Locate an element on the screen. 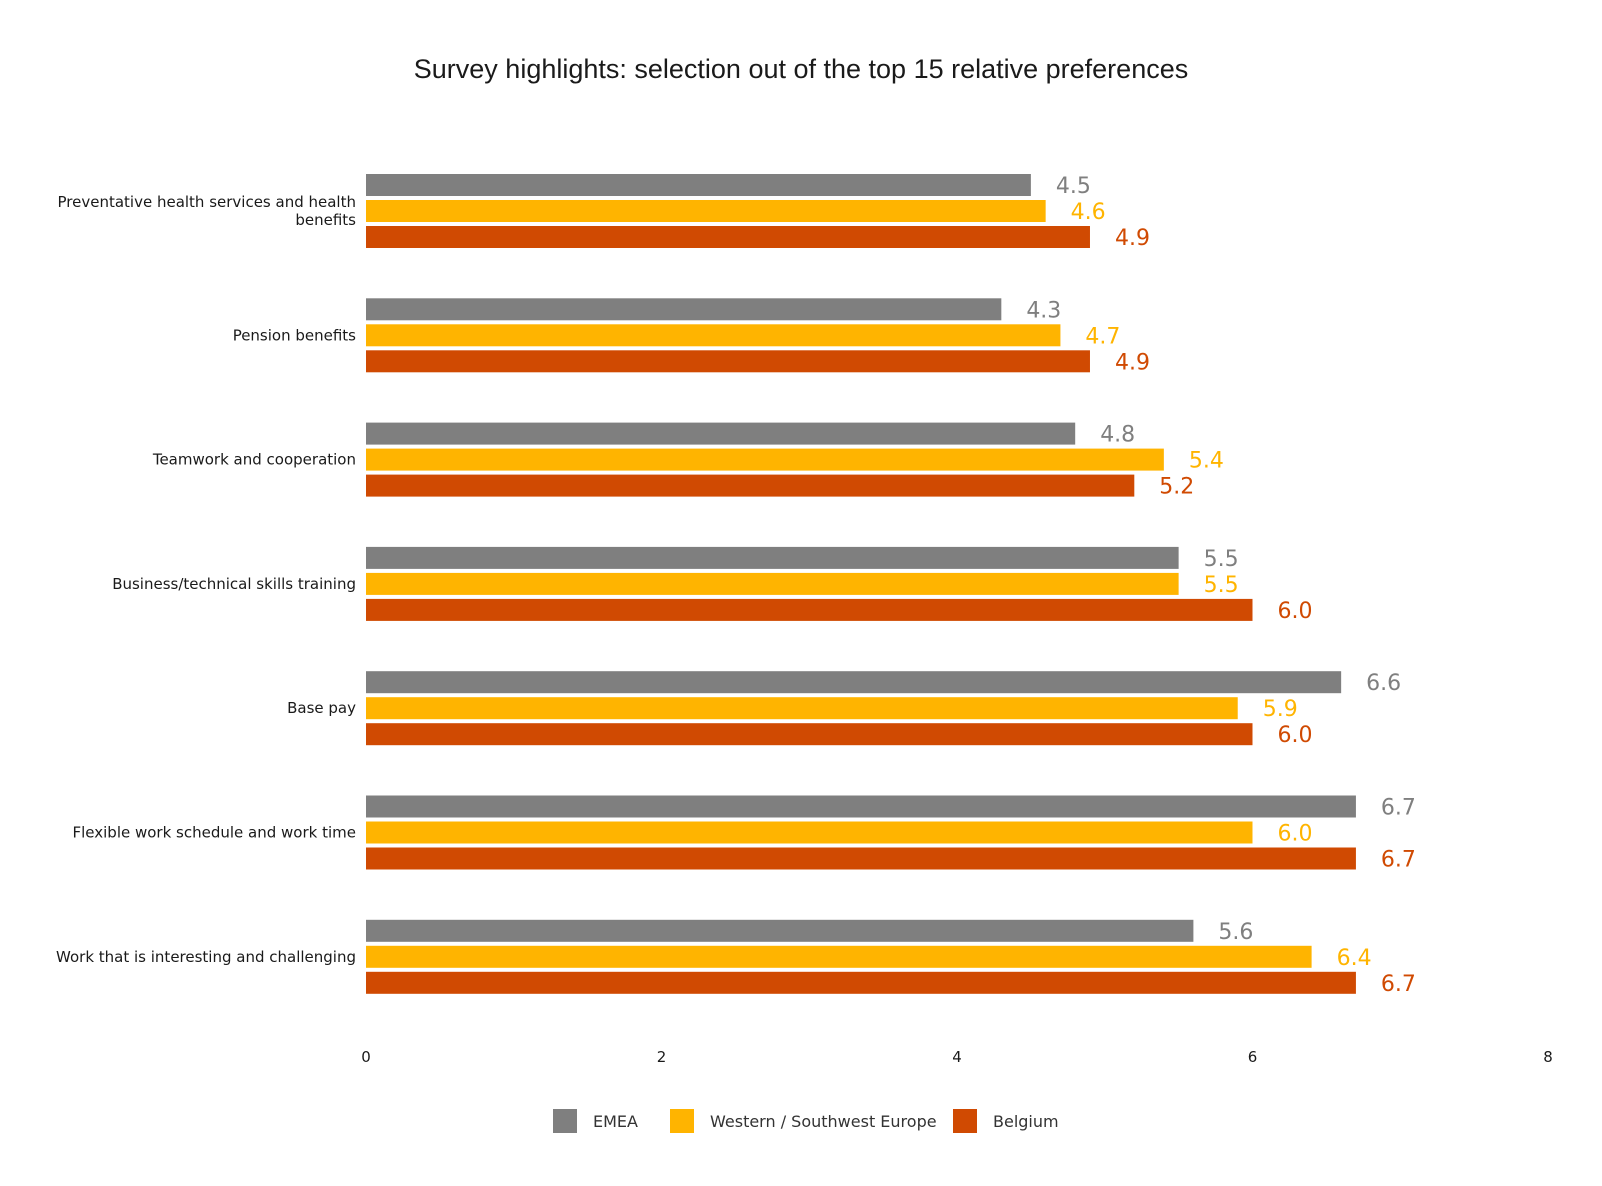 This screenshot has width=1602, height=1186. category-label: Teamwork and cooperation is located at coordinates (254, 460).